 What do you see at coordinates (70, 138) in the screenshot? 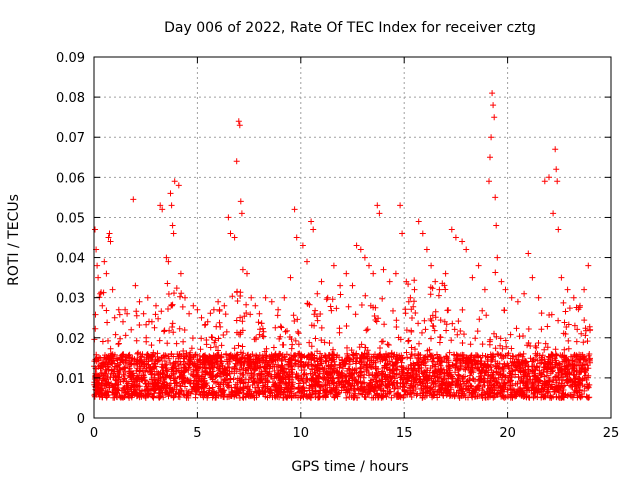
I see `y-tick-label: 0.07` at bounding box center [70, 138].